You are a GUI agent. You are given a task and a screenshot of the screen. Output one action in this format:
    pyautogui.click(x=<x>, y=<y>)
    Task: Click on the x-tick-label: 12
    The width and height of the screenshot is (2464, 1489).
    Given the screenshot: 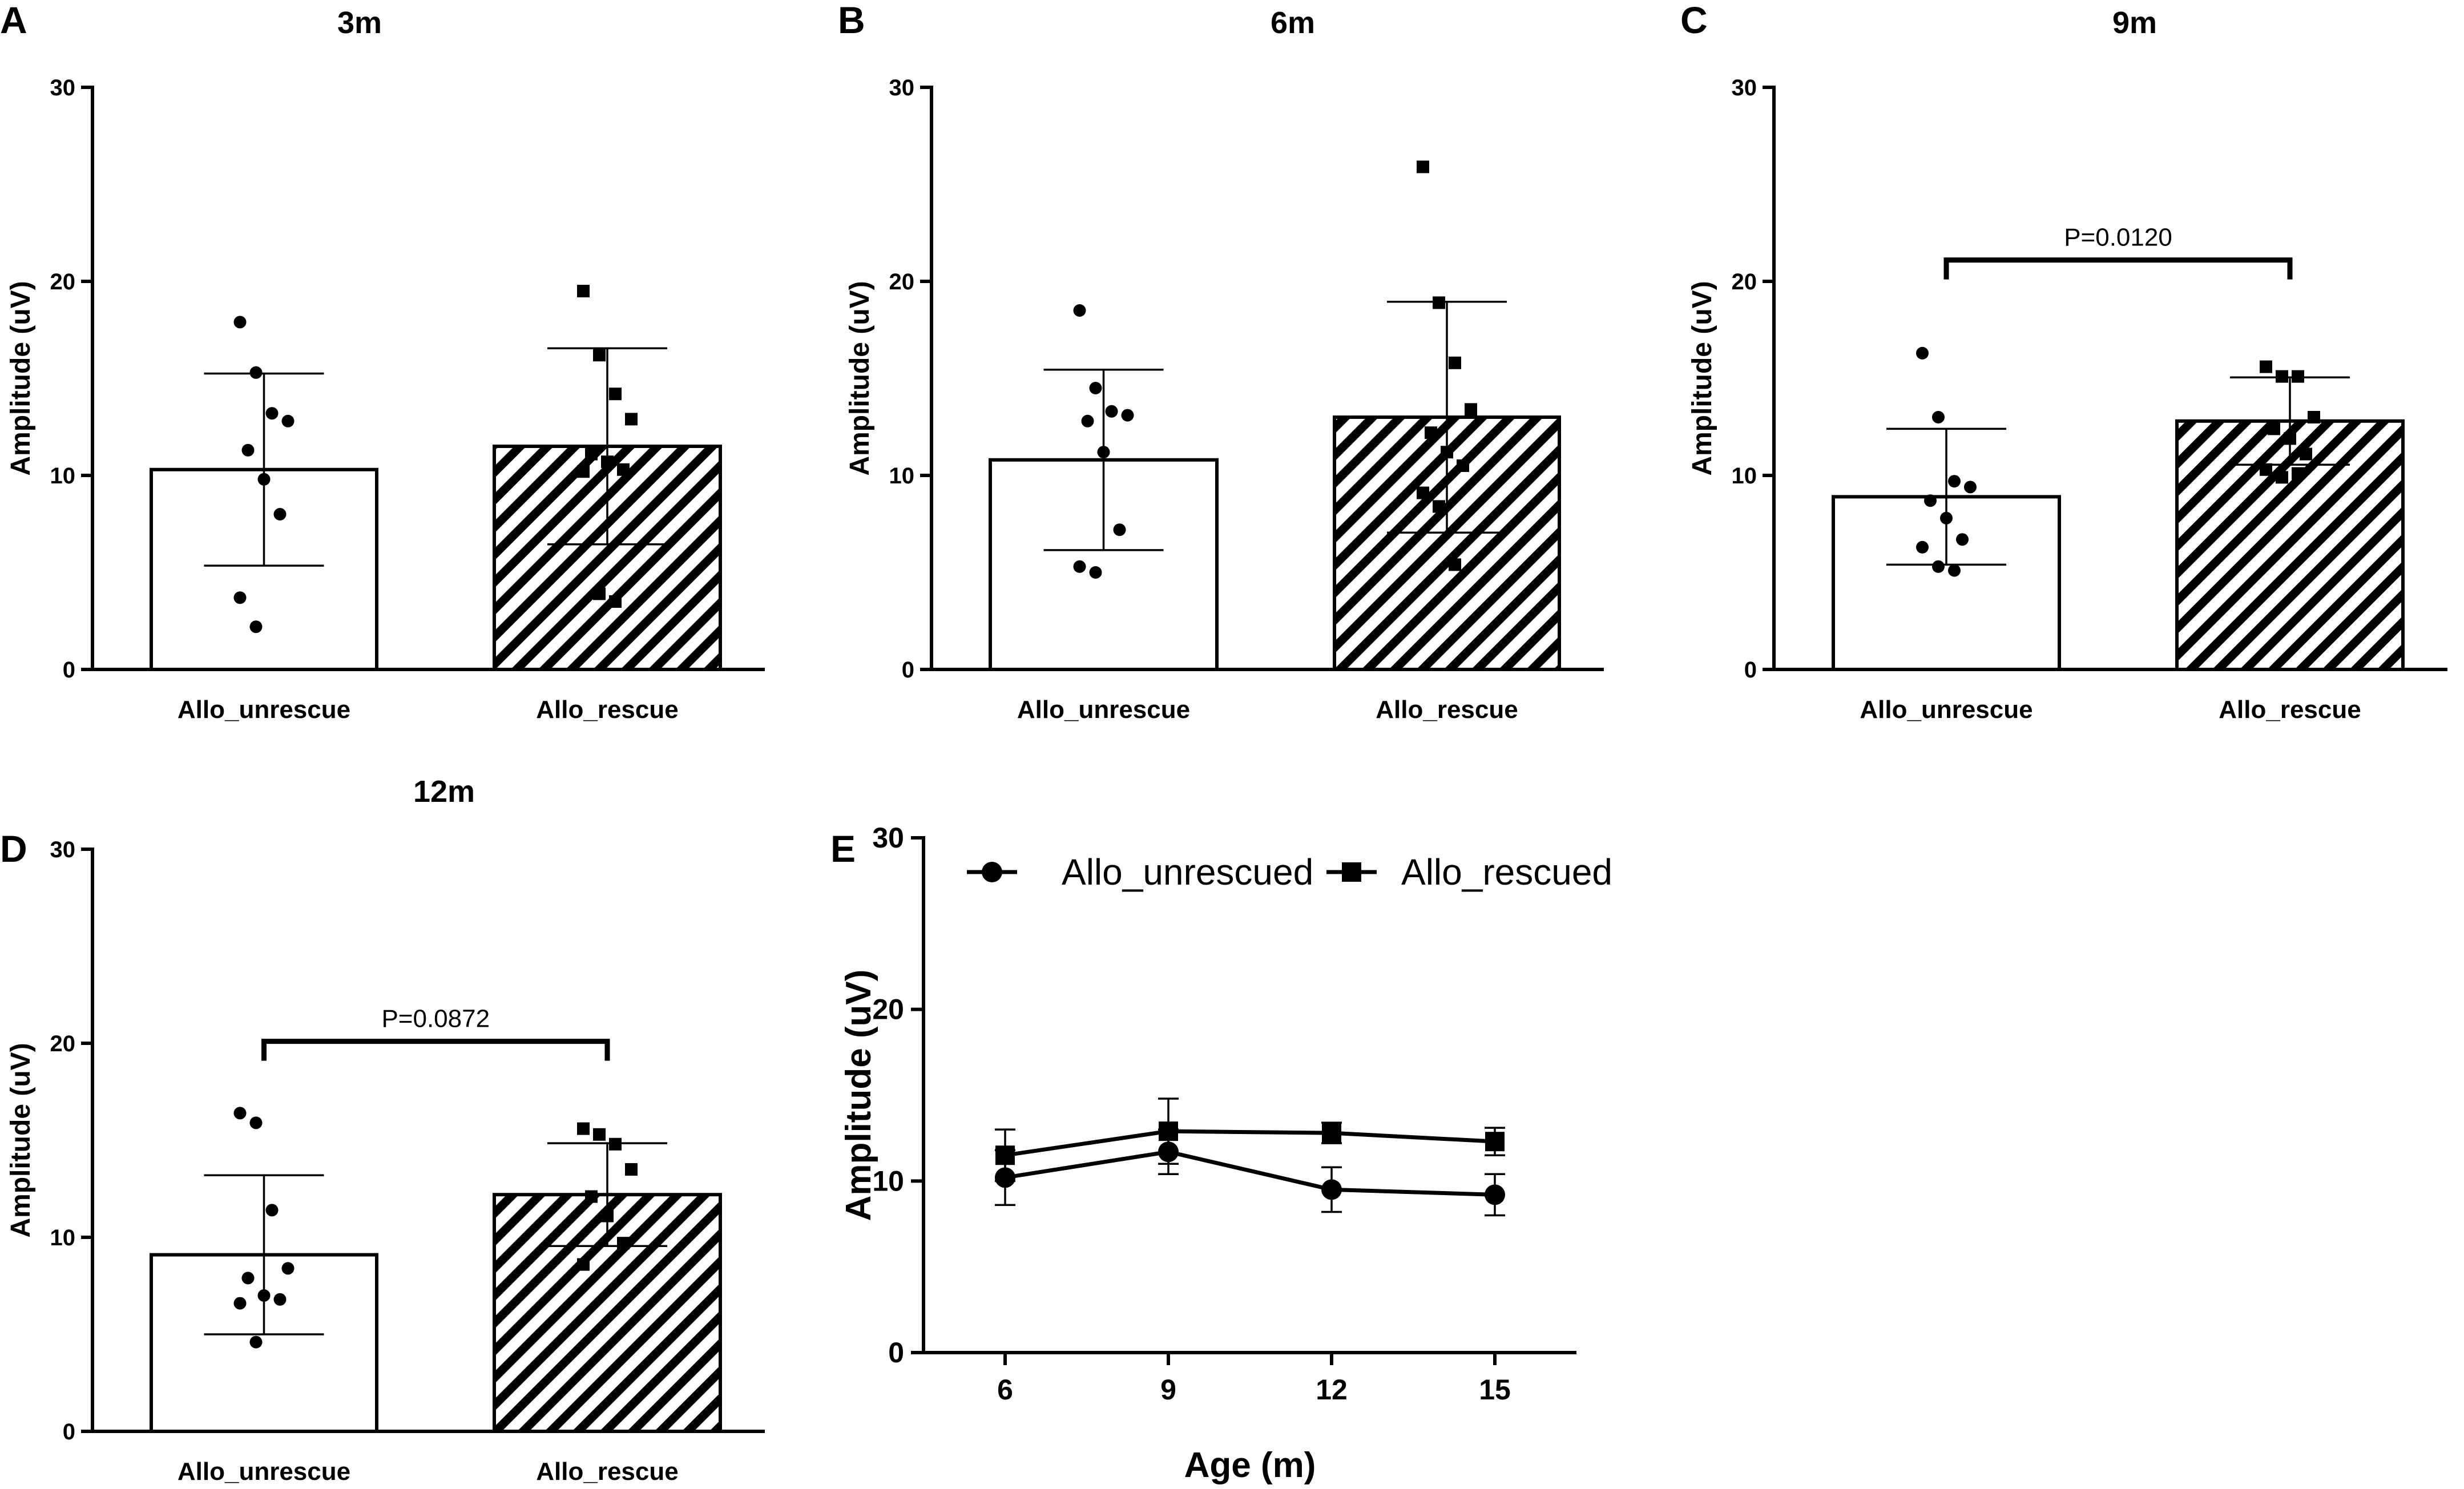 What is the action you would take?
    pyautogui.click(x=1332, y=1390)
    